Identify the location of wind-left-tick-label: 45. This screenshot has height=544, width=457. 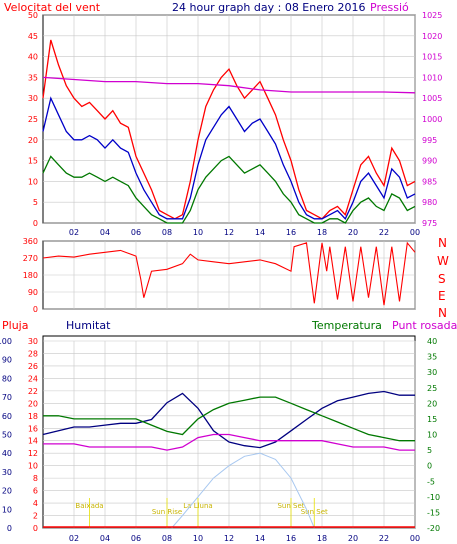
(33, 36).